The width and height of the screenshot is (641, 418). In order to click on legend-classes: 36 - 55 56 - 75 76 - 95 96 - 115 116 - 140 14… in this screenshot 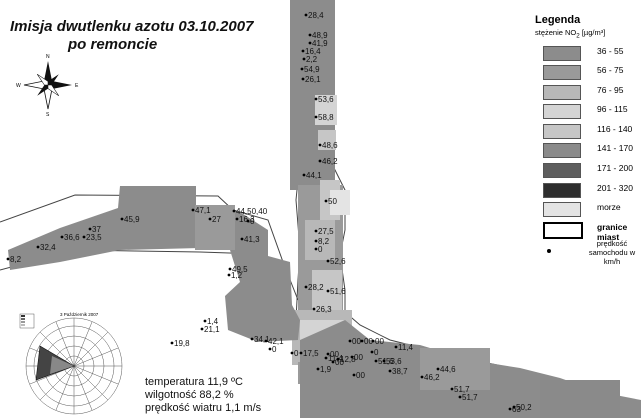, I will do `click(586, 122)`.